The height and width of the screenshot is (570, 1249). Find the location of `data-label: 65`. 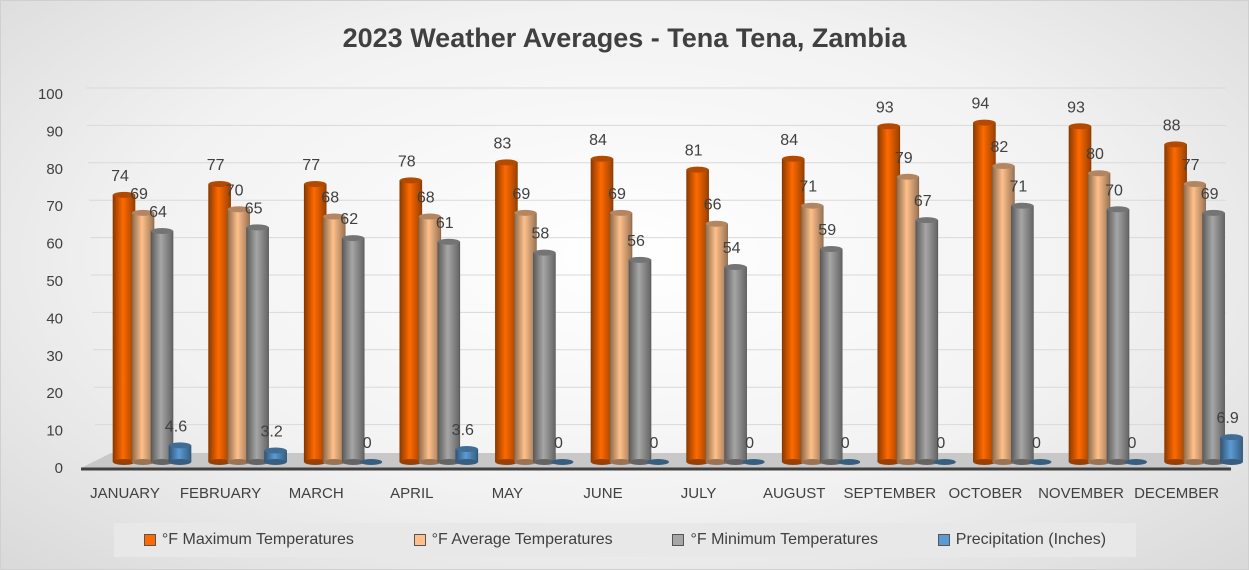

data-label: 65 is located at coordinates (254, 208).